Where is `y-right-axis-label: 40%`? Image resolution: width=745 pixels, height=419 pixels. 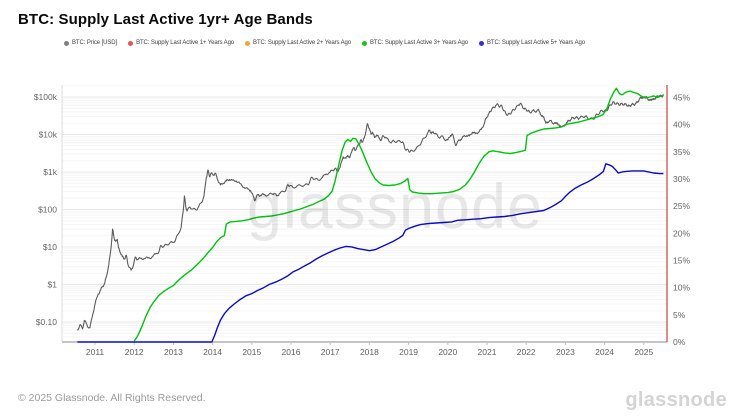
y-right-axis-label: 40% is located at coordinates (681, 125).